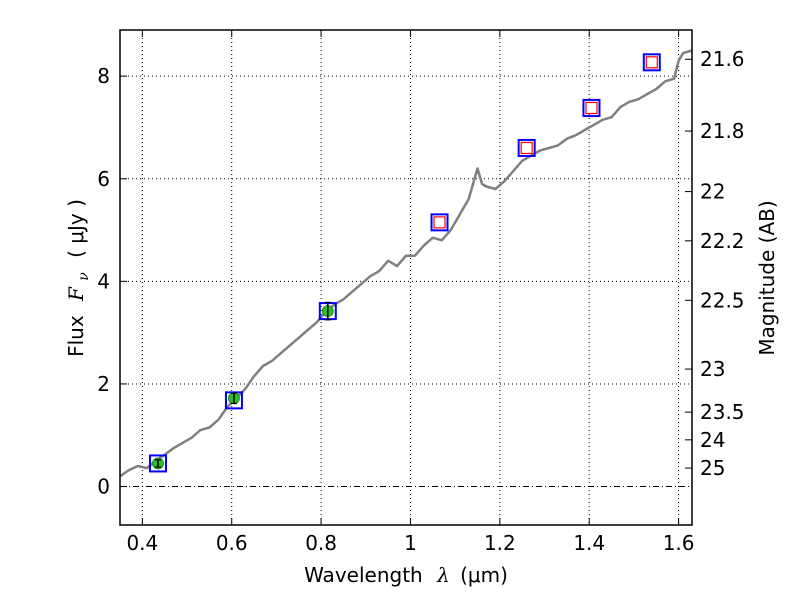  I want to click on y2-tick-label: 23, so click(712, 369).